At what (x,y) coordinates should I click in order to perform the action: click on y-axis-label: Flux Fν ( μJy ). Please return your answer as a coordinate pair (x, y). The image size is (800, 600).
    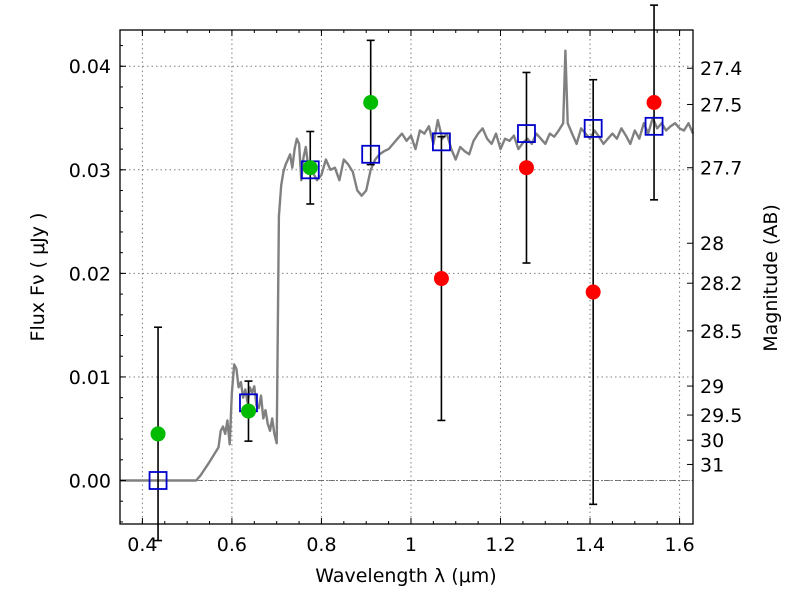
    Looking at the image, I should click on (38, 277).